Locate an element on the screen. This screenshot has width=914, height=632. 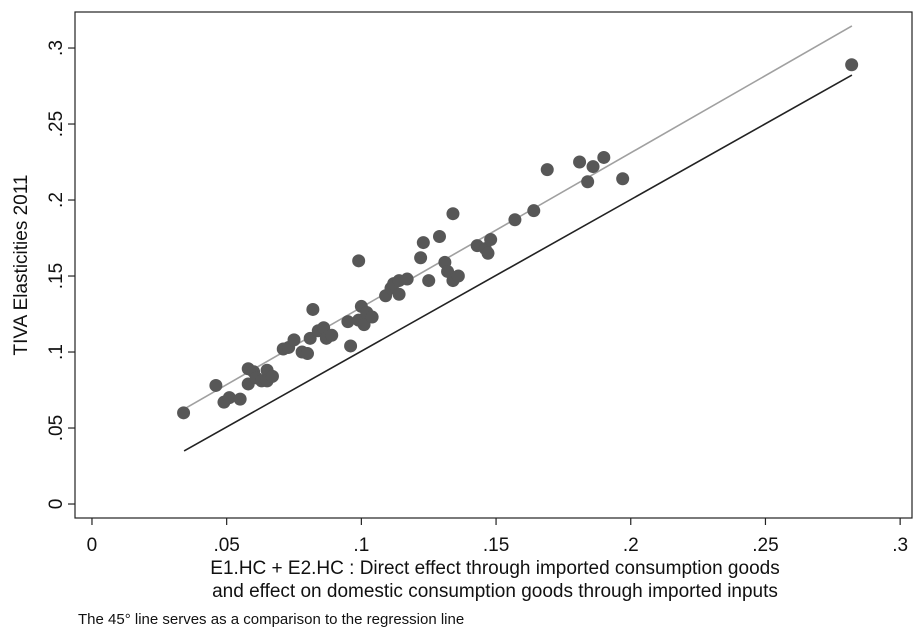
y-tick-label: .1 is located at coordinates (56, 352).